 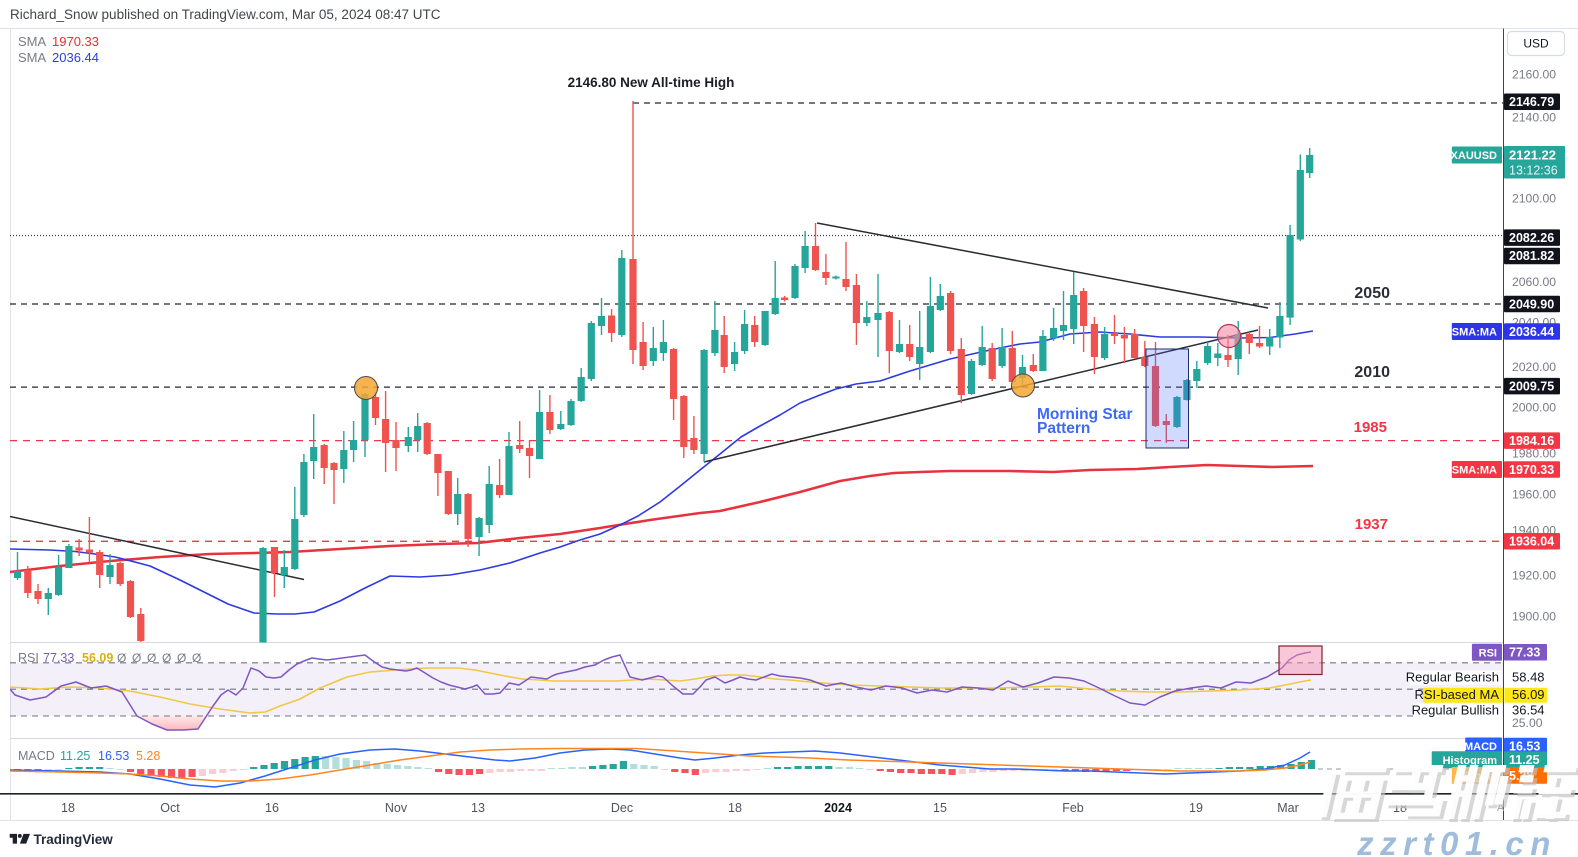 What do you see at coordinates (940, 808) in the screenshot?
I see `svg-text: 15` at bounding box center [940, 808].